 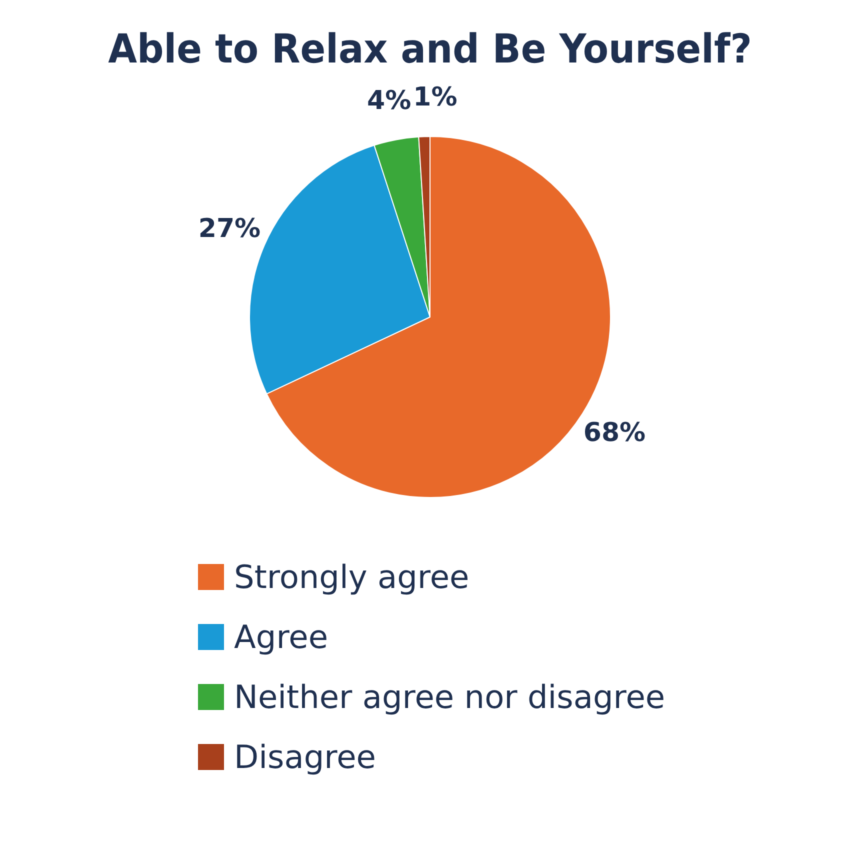 What do you see at coordinates (430, 49) in the screenshot?
I see `chart-title: Able to Relax and Be Yourself?` at bounding box center [430, 49].